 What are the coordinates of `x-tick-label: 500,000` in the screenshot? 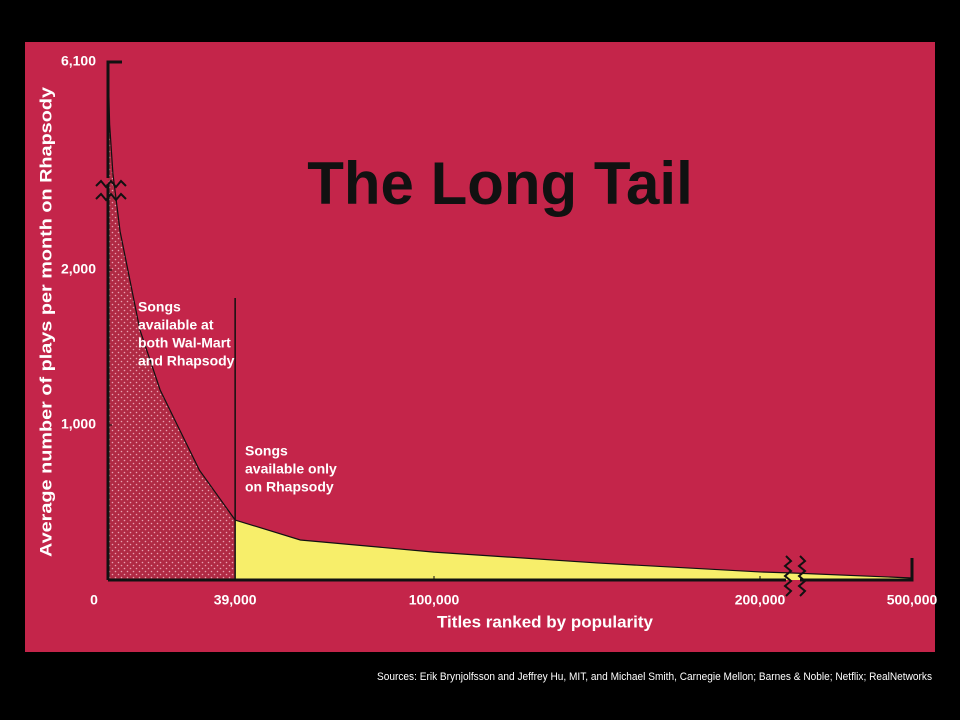 It's located at (912, 600).